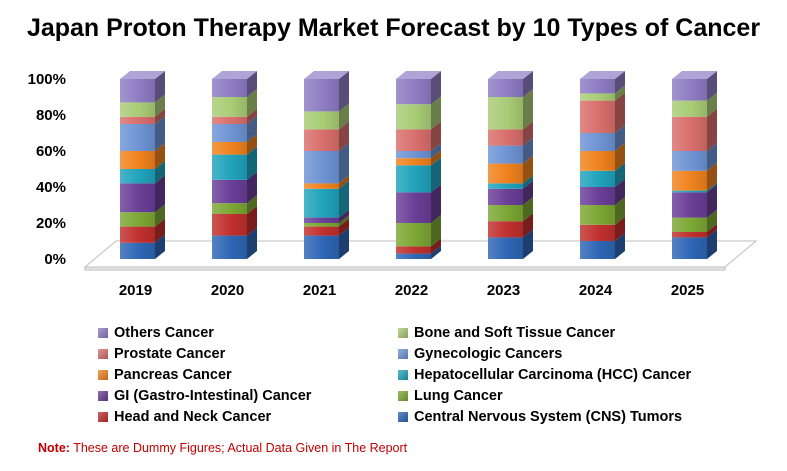  I want to click on y-axis: 0% 20% 40% 60% 80% 100%, so click(47, 169).